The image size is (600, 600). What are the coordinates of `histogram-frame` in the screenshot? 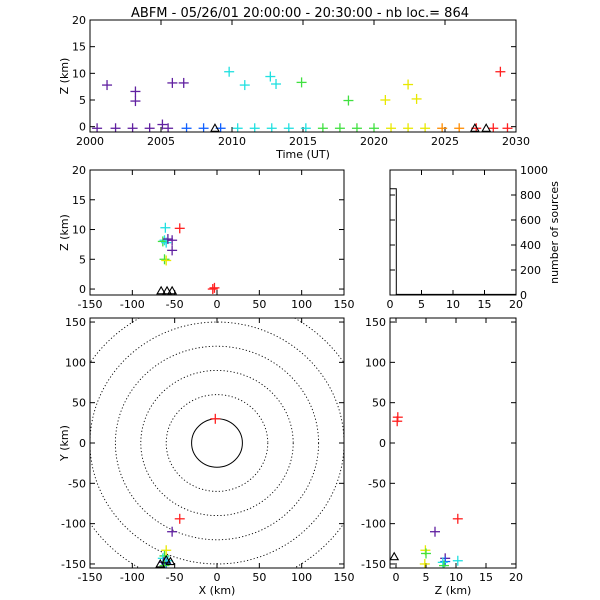 It's located at (453, 232).